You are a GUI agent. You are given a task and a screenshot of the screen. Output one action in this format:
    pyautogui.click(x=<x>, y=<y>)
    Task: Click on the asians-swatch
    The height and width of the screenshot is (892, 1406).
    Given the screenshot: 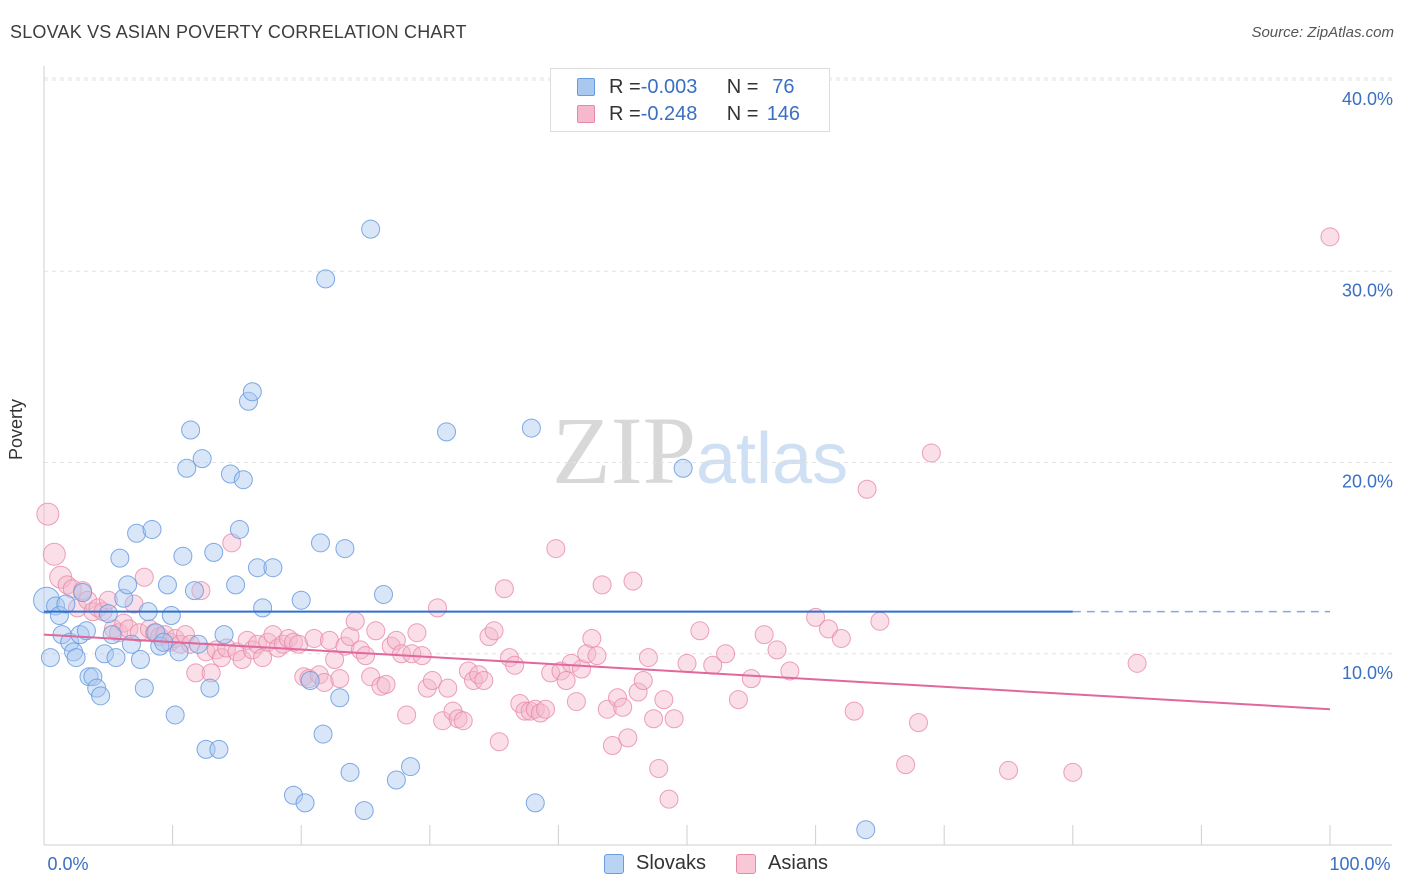 What is the action you would take?
    pyautogui.click(x=746, y=863)
    